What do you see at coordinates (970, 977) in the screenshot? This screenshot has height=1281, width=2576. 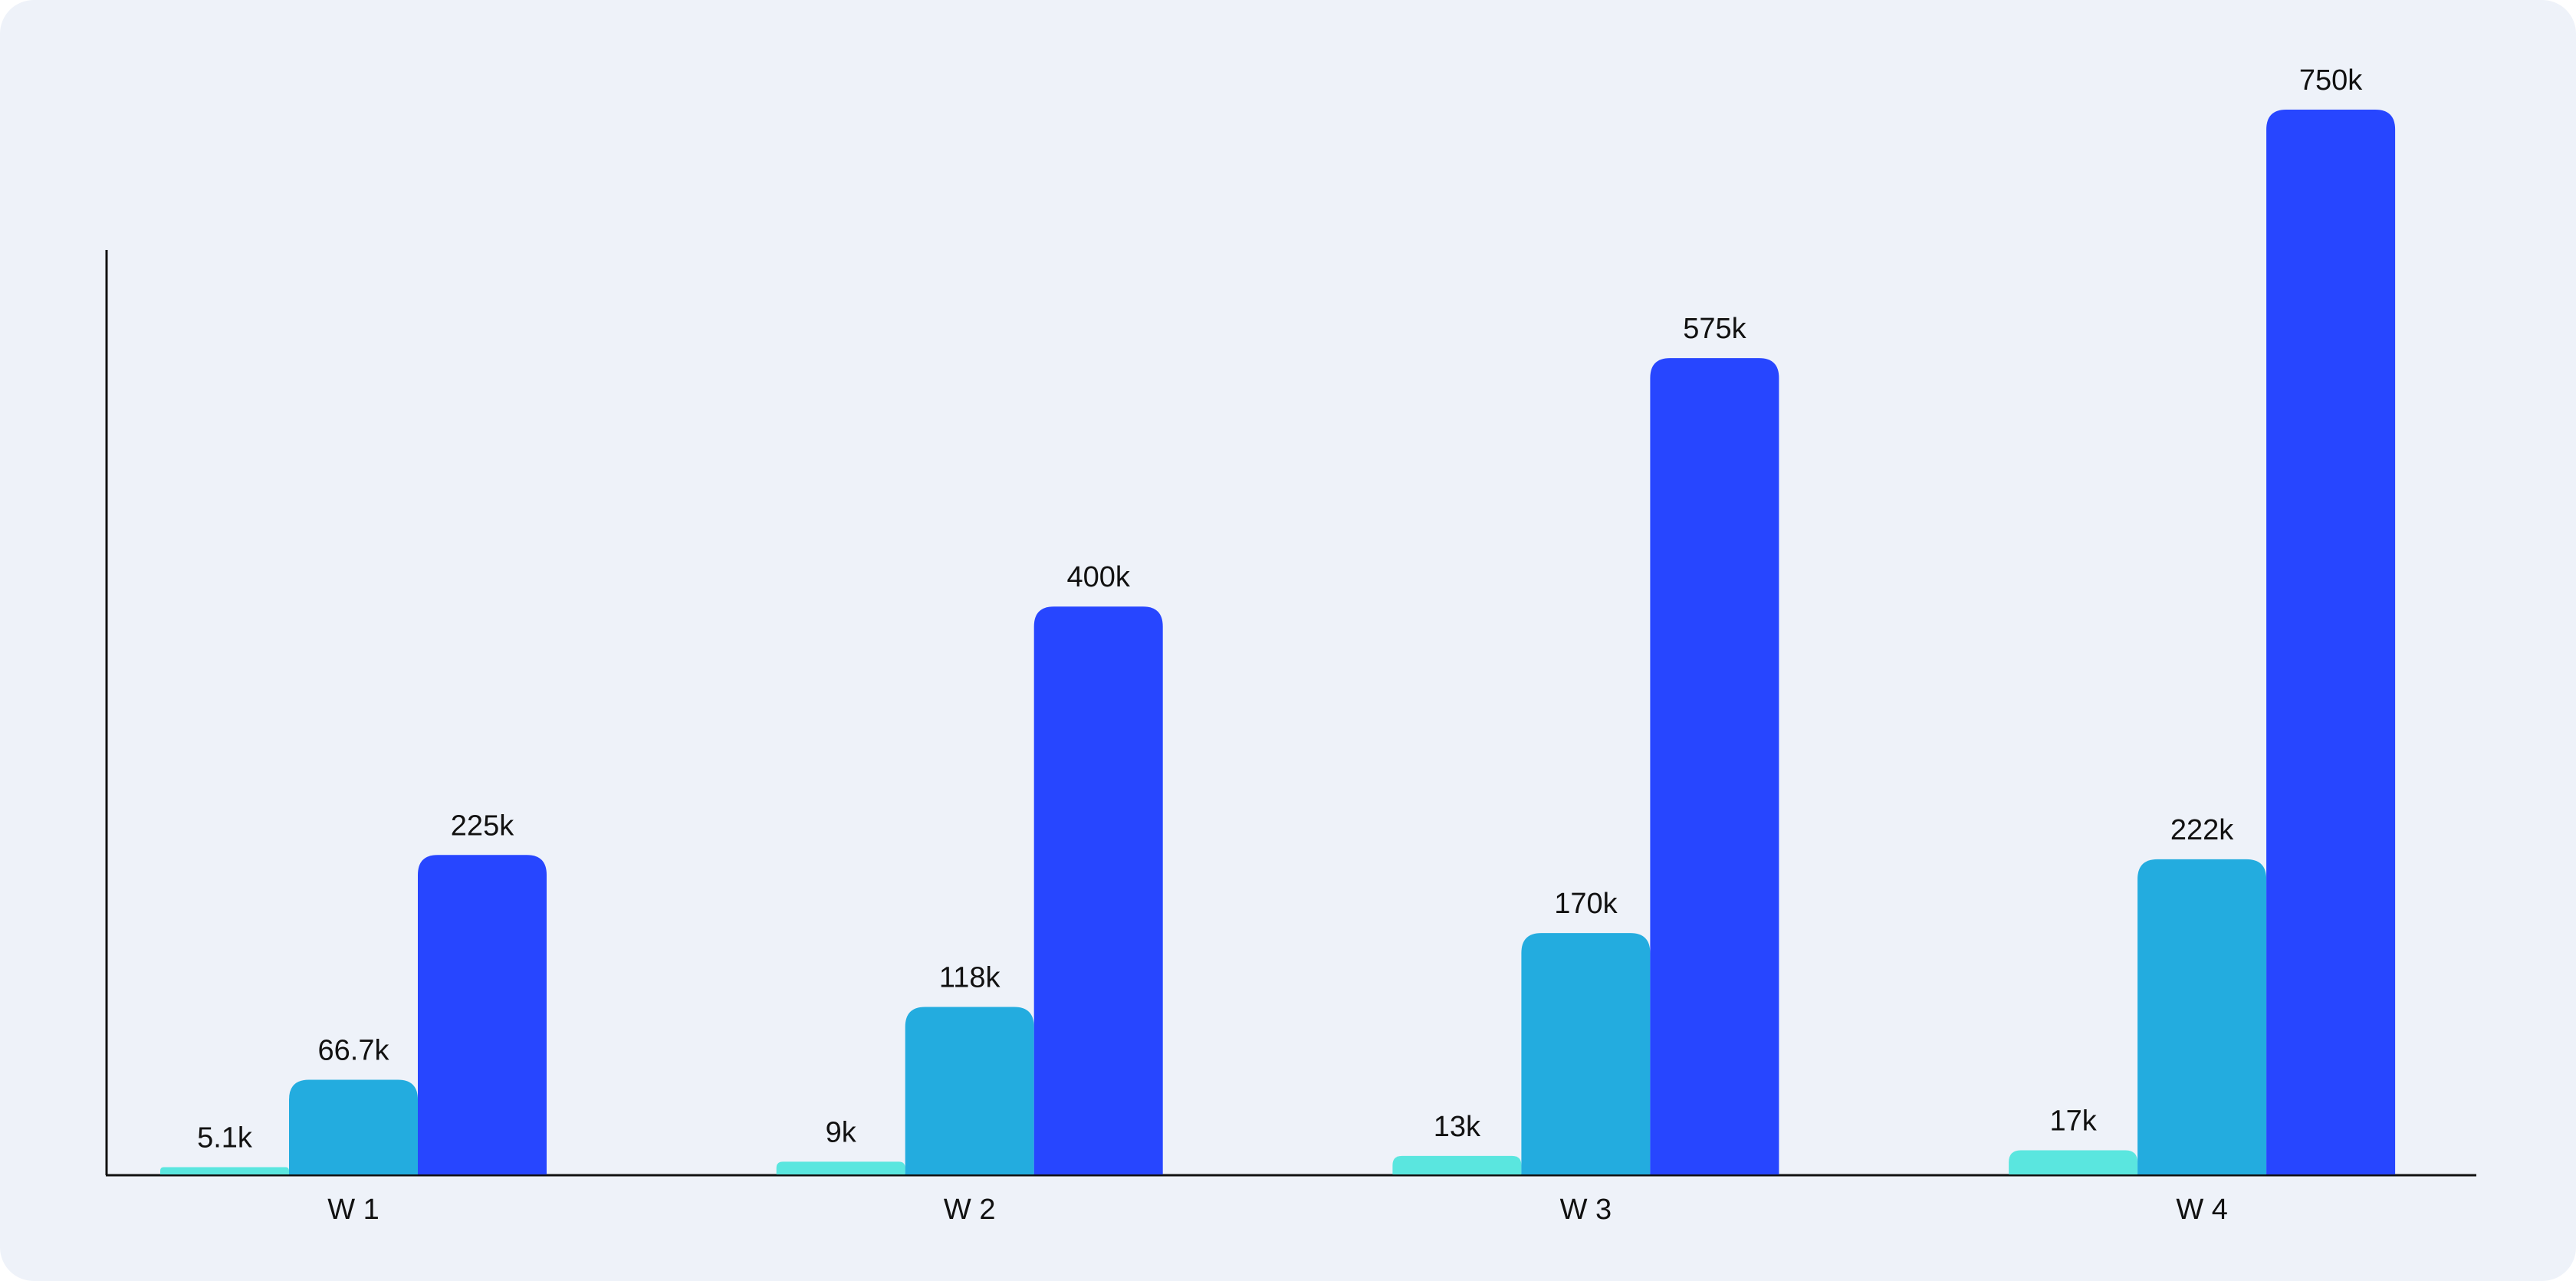 I see `value-label: 118k` at bounding box center [970, 977].